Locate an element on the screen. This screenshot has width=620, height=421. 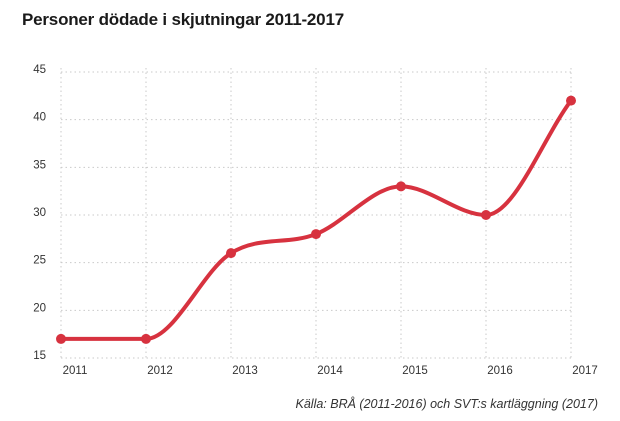
y-tick-label: 25 is located at coordinates (39, 261).